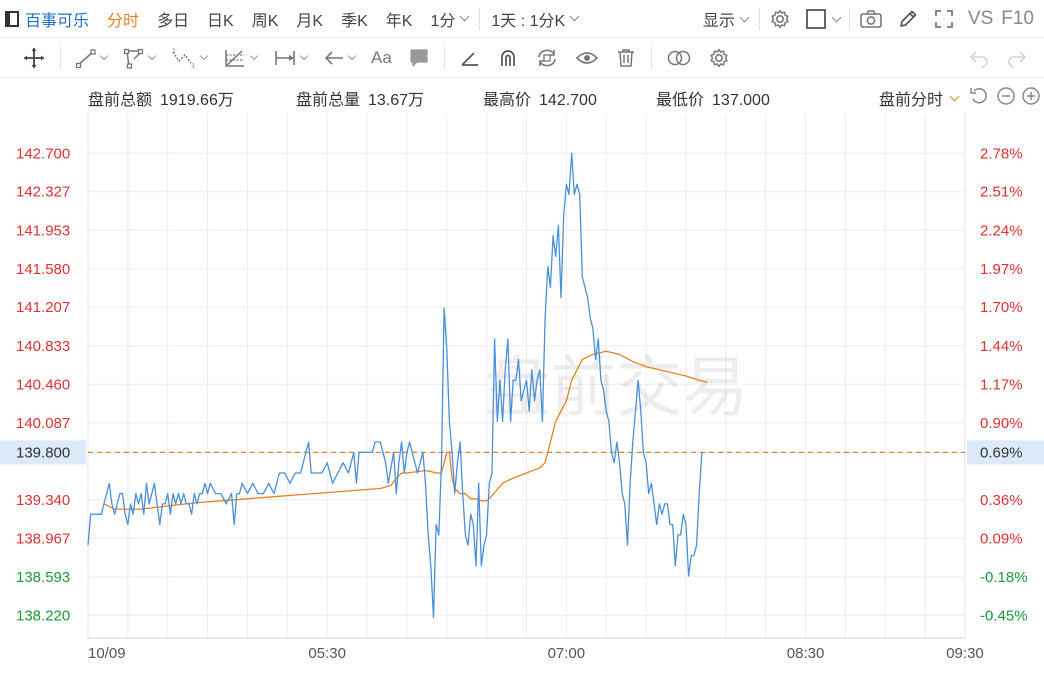 This screenshot has height=684, width=1044. What do you see at coordinates (979, 96) in the screenshot?
I see `reset-icon` at bounding box center [979, 96].